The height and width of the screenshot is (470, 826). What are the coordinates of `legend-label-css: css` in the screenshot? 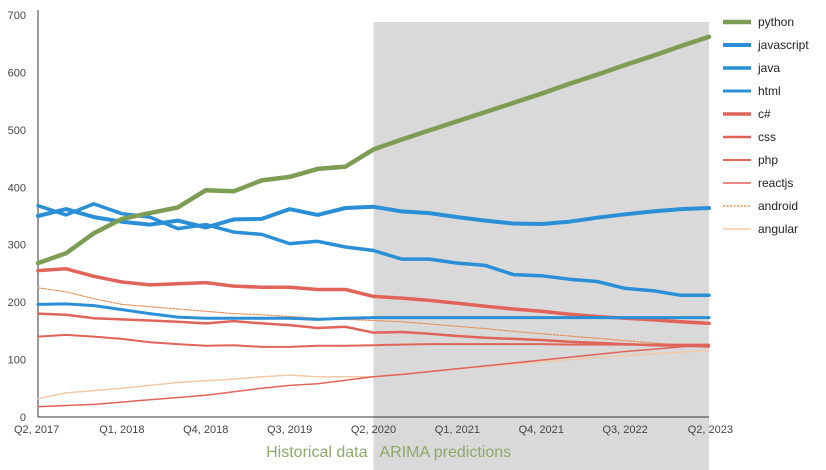 It's located at (767, 137).